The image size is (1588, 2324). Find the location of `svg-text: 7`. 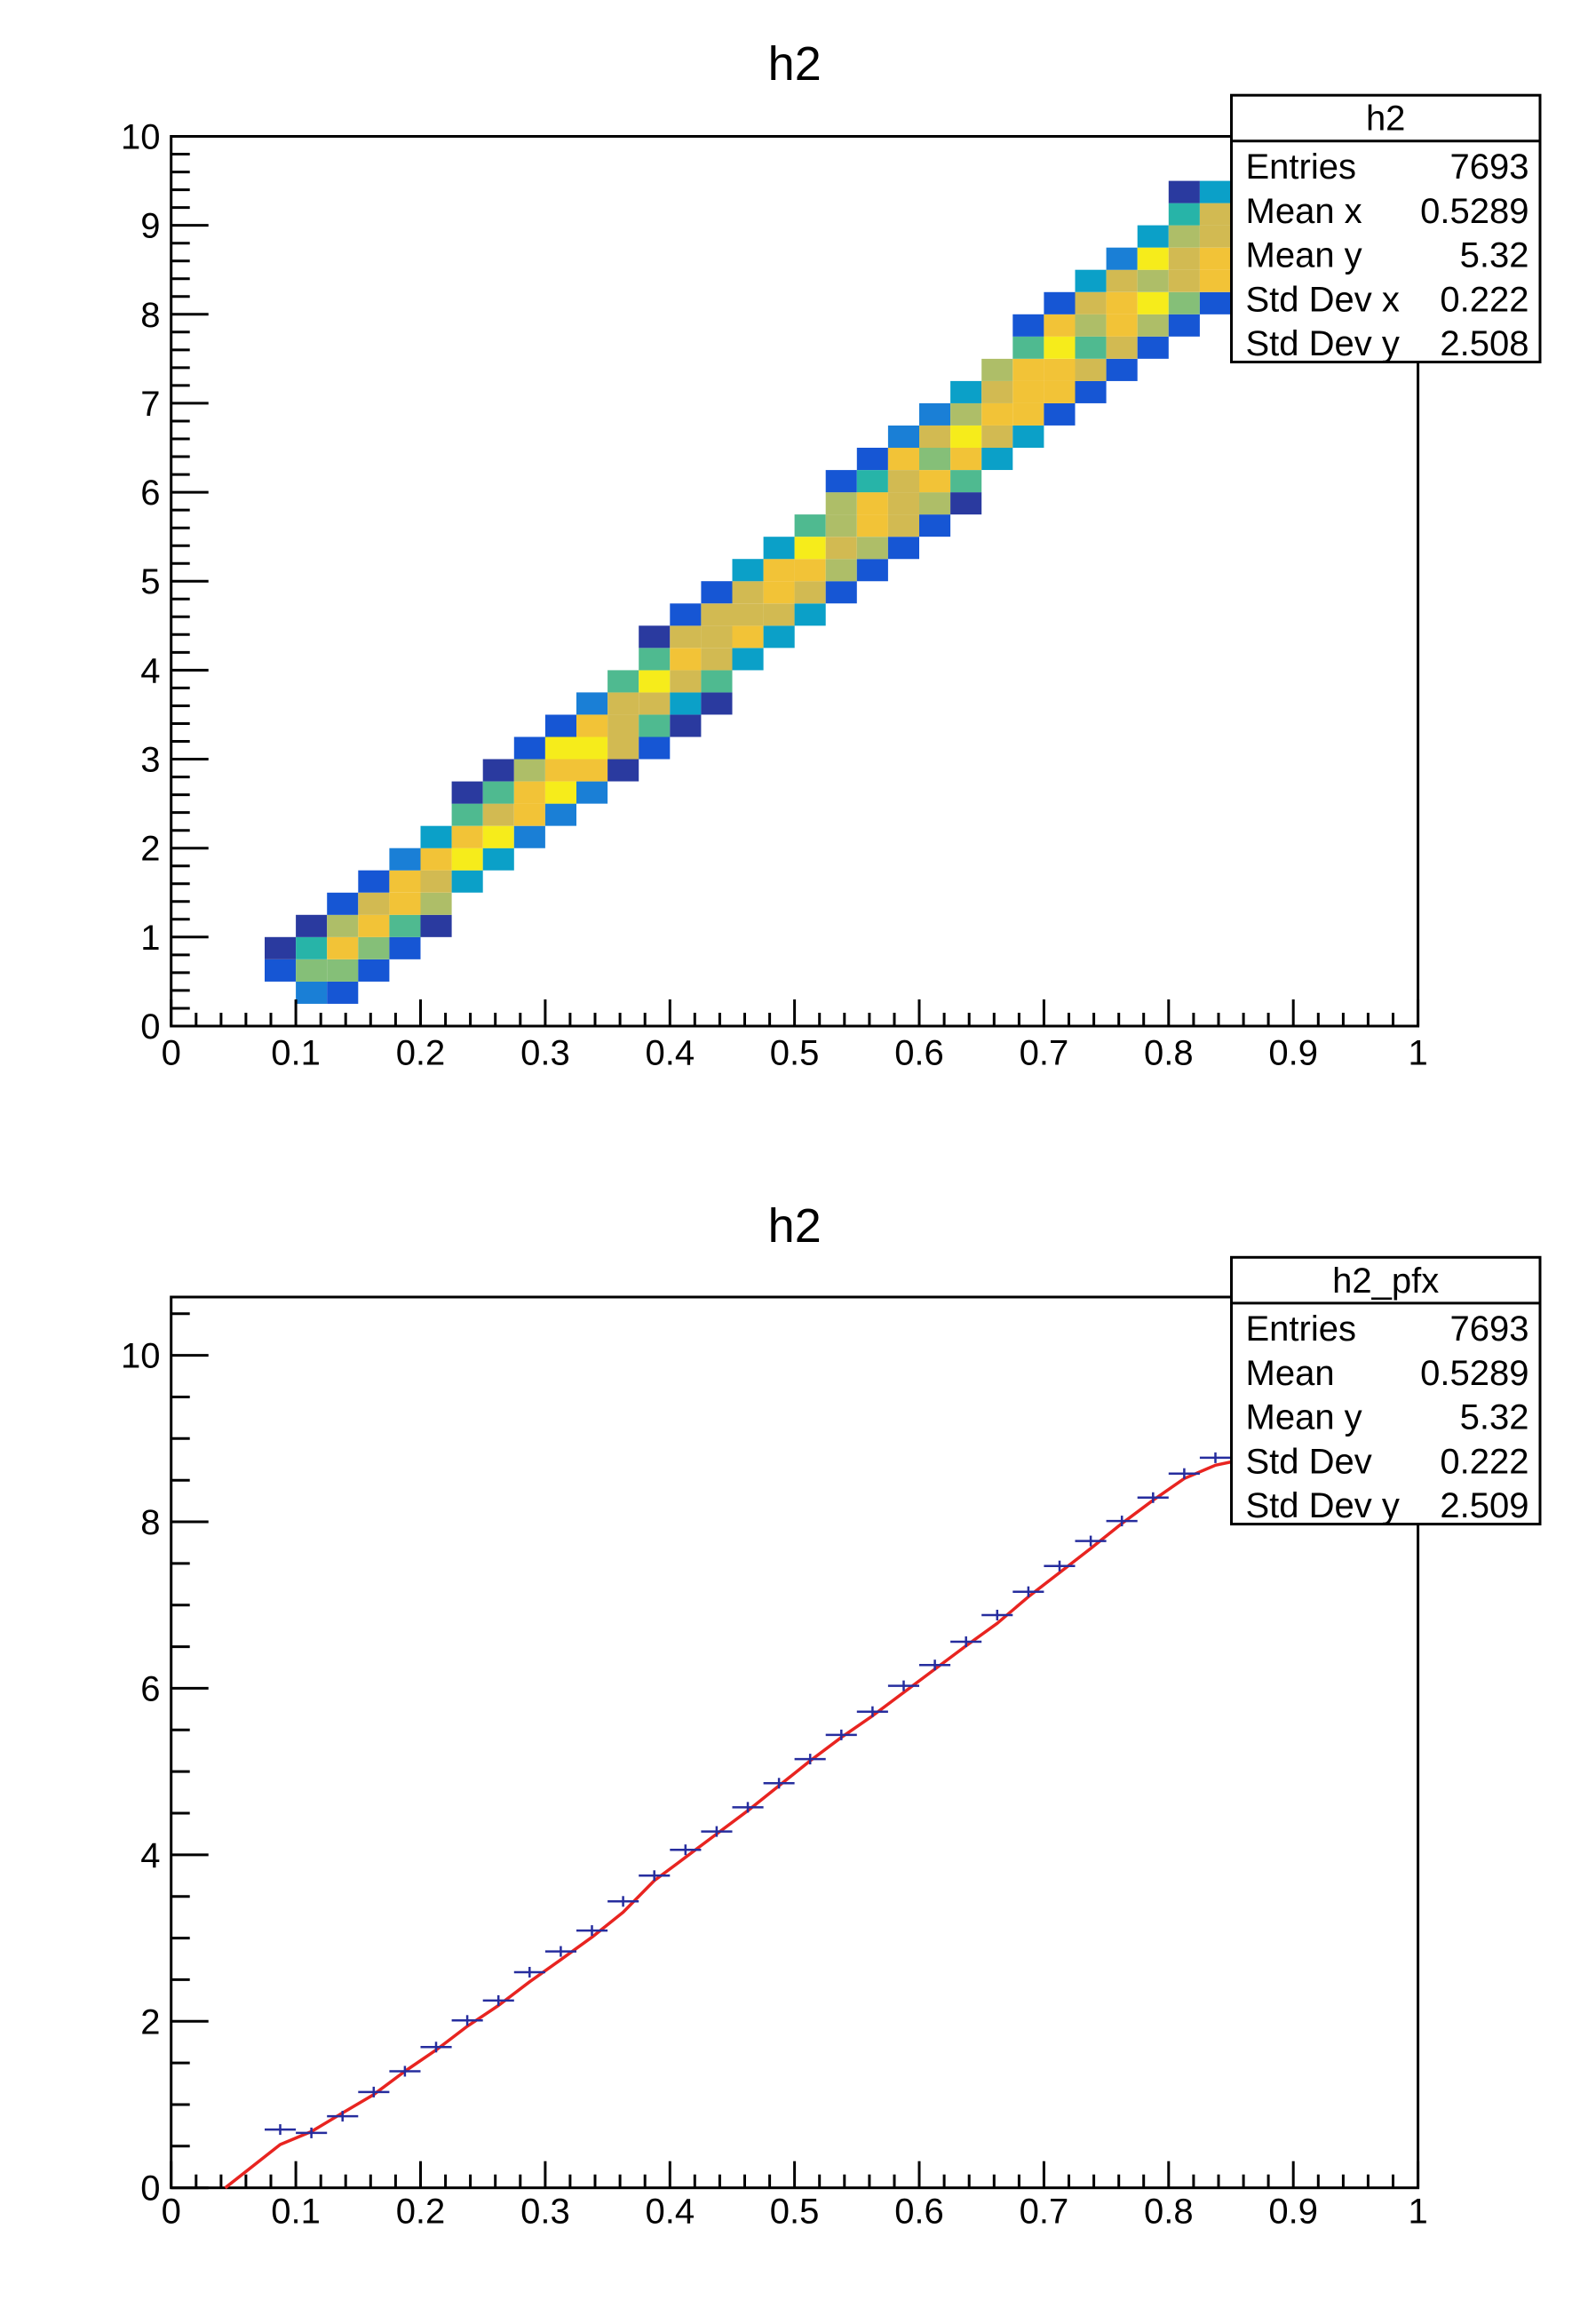

svg-text: 7 is located at coordinates (150, 404).